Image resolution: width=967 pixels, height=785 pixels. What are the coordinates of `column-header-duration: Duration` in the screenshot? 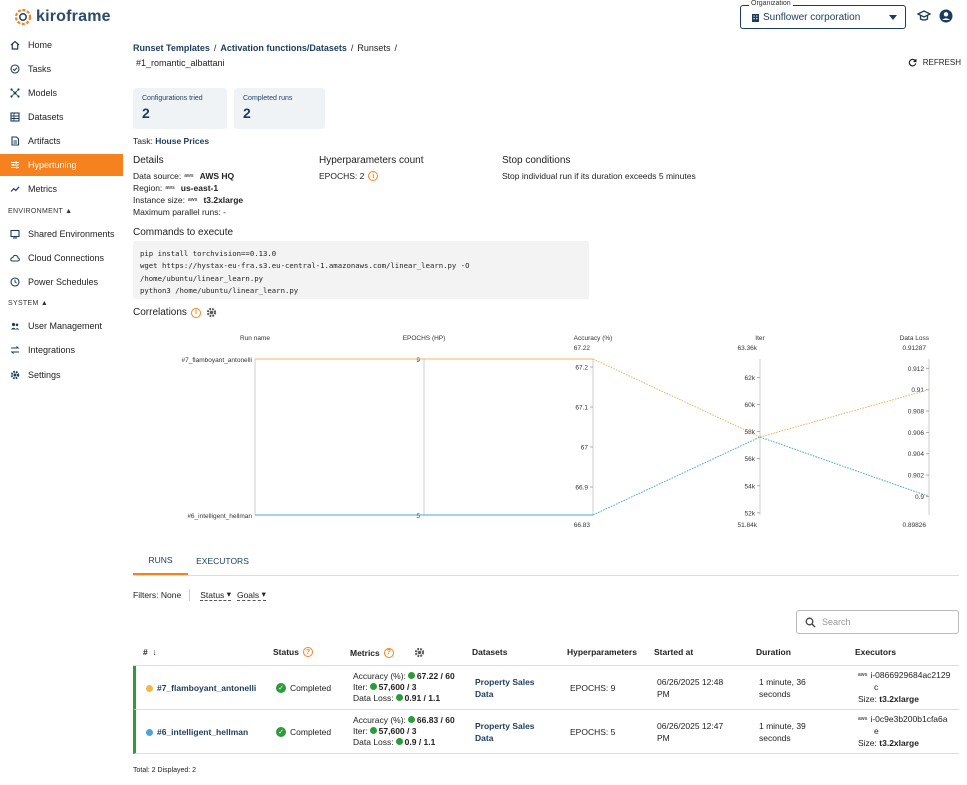 It's located at (773, 652).